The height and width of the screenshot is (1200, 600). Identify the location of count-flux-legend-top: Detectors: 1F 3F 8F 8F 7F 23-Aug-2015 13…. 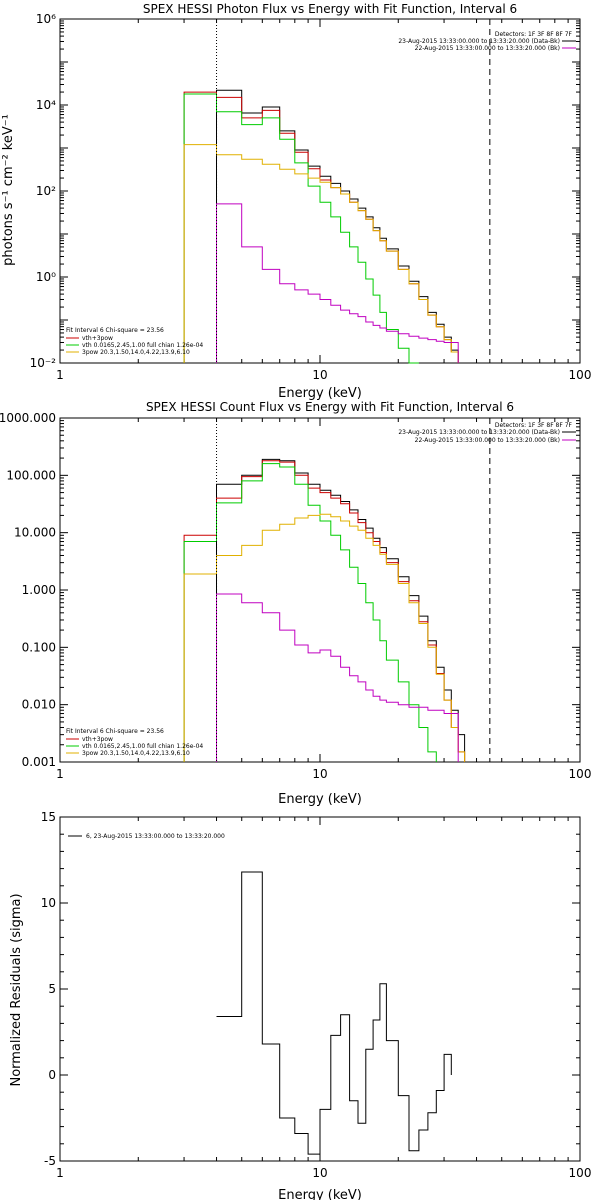
(487, 433).